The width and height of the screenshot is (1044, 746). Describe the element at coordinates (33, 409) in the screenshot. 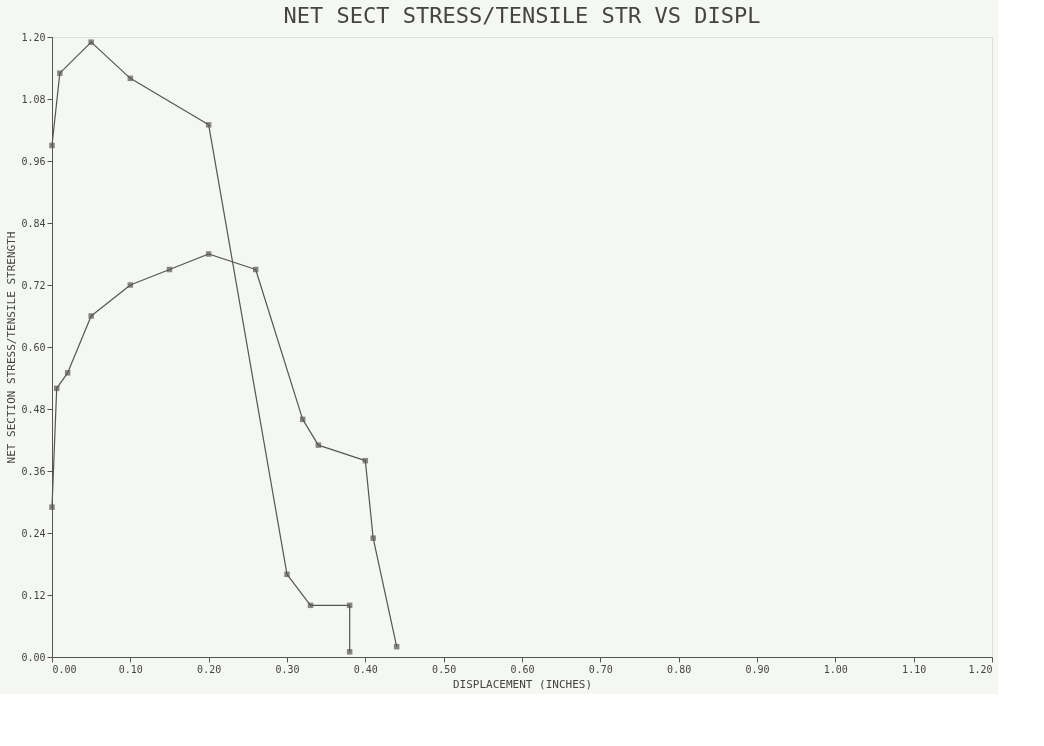

I see `y-tick-label: 0.48` at that location.